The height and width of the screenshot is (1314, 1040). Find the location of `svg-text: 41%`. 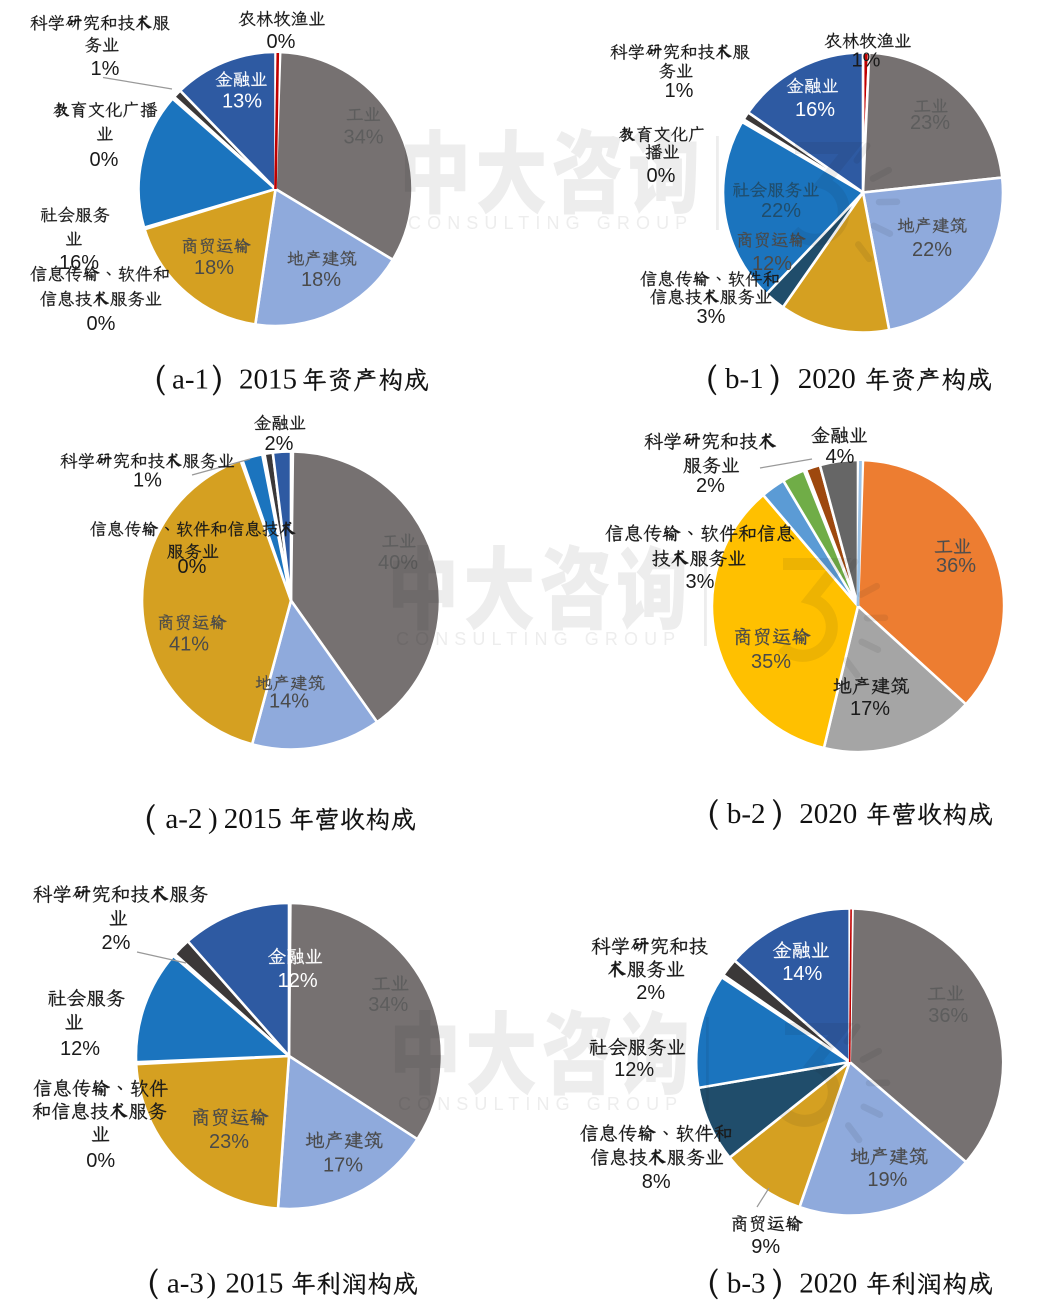

svg-text: 41% is located at coordinates (189, 645).